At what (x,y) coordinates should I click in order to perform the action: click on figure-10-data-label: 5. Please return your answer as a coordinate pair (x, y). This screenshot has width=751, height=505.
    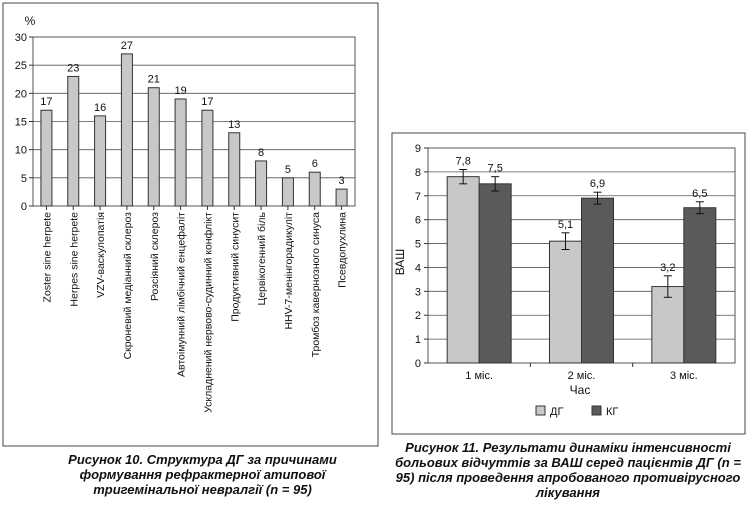
    Looking at the image, I should click on (288, 170).